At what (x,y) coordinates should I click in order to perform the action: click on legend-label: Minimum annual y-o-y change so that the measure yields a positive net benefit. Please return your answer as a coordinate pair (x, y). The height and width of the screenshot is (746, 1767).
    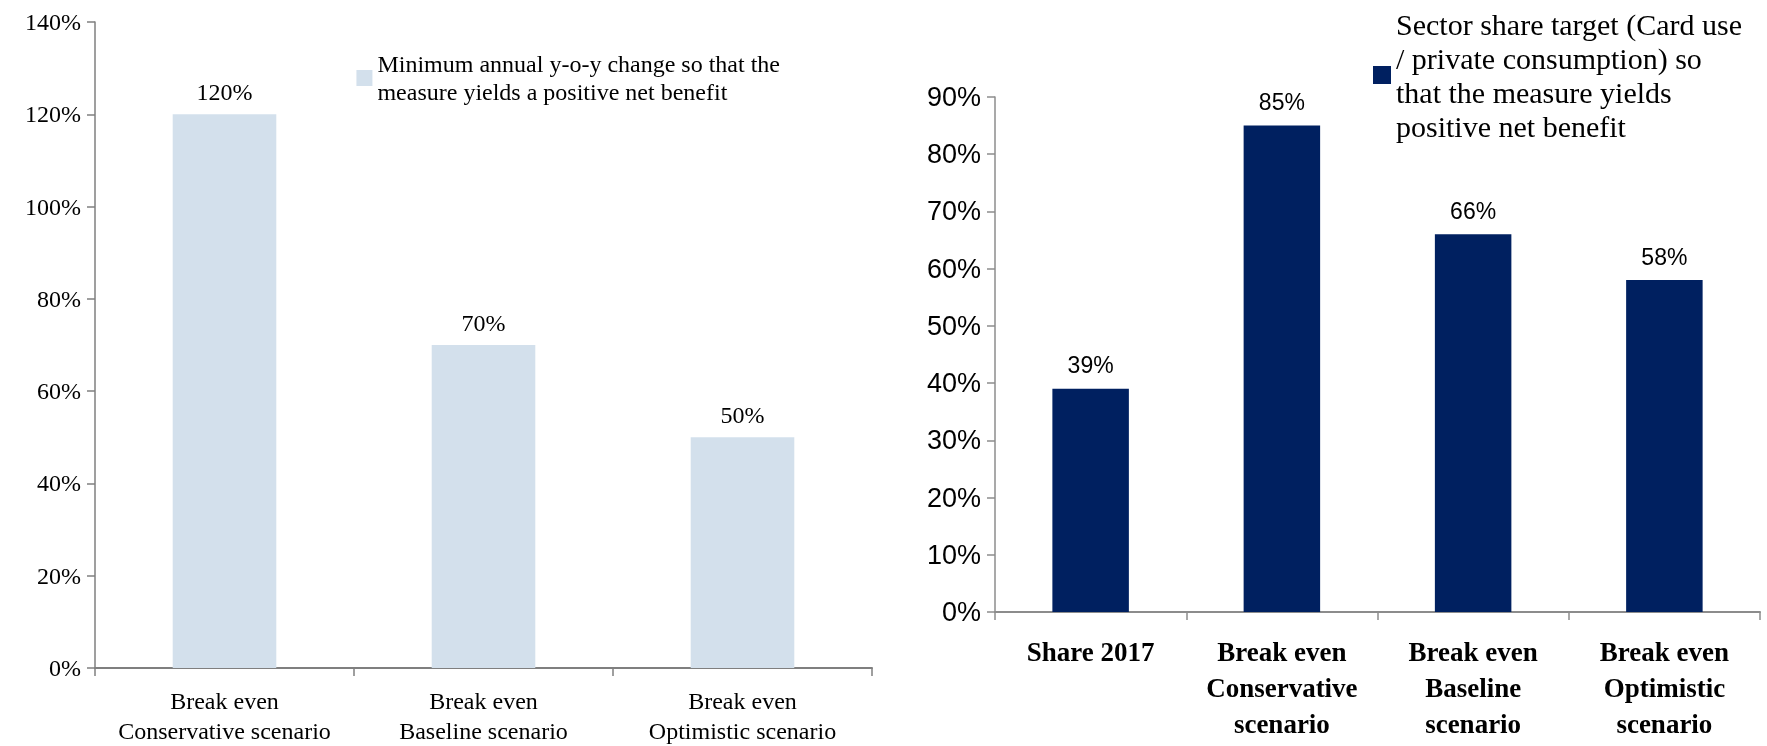
    Looking at the image, I should click on (578, 78).